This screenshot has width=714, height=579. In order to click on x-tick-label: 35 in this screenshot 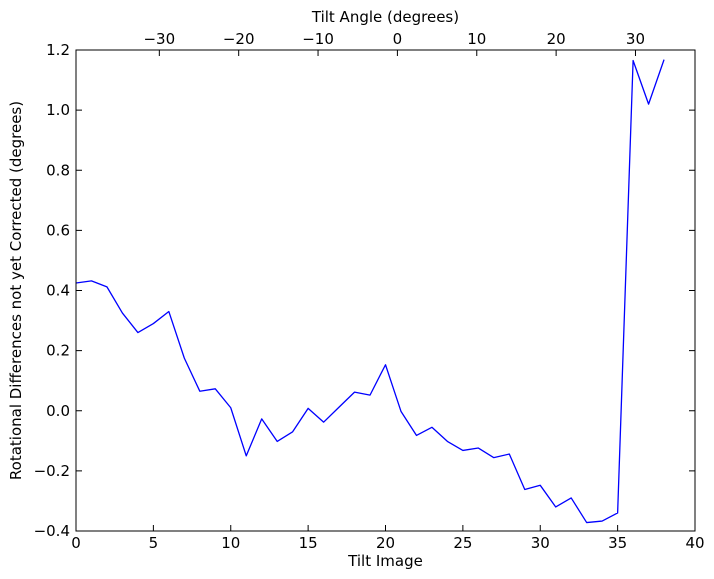, I will do `click(617, 543)`.